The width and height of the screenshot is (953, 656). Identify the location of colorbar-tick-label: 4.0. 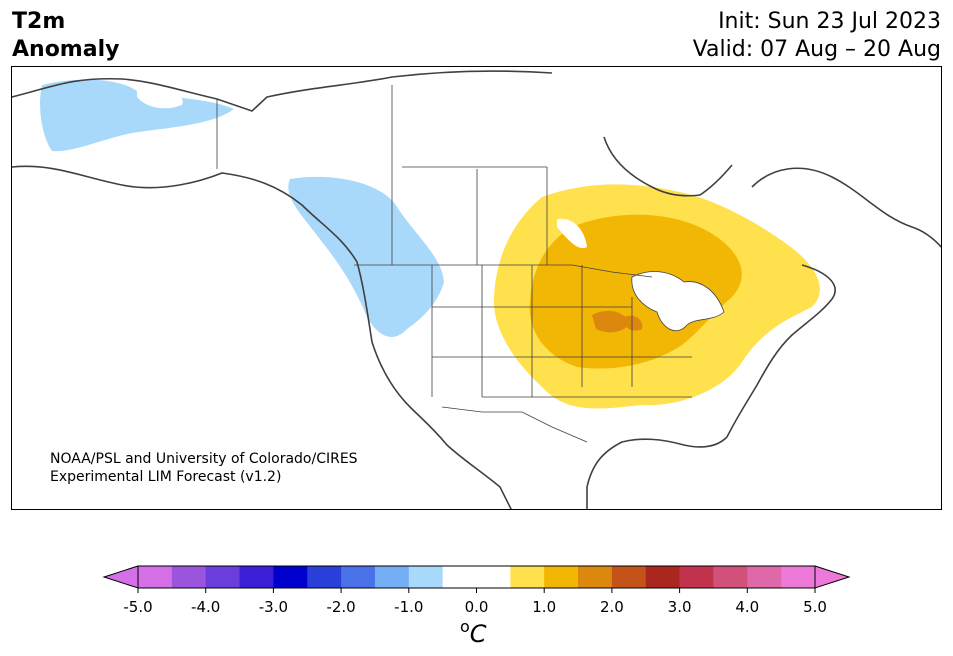
(747, 607).